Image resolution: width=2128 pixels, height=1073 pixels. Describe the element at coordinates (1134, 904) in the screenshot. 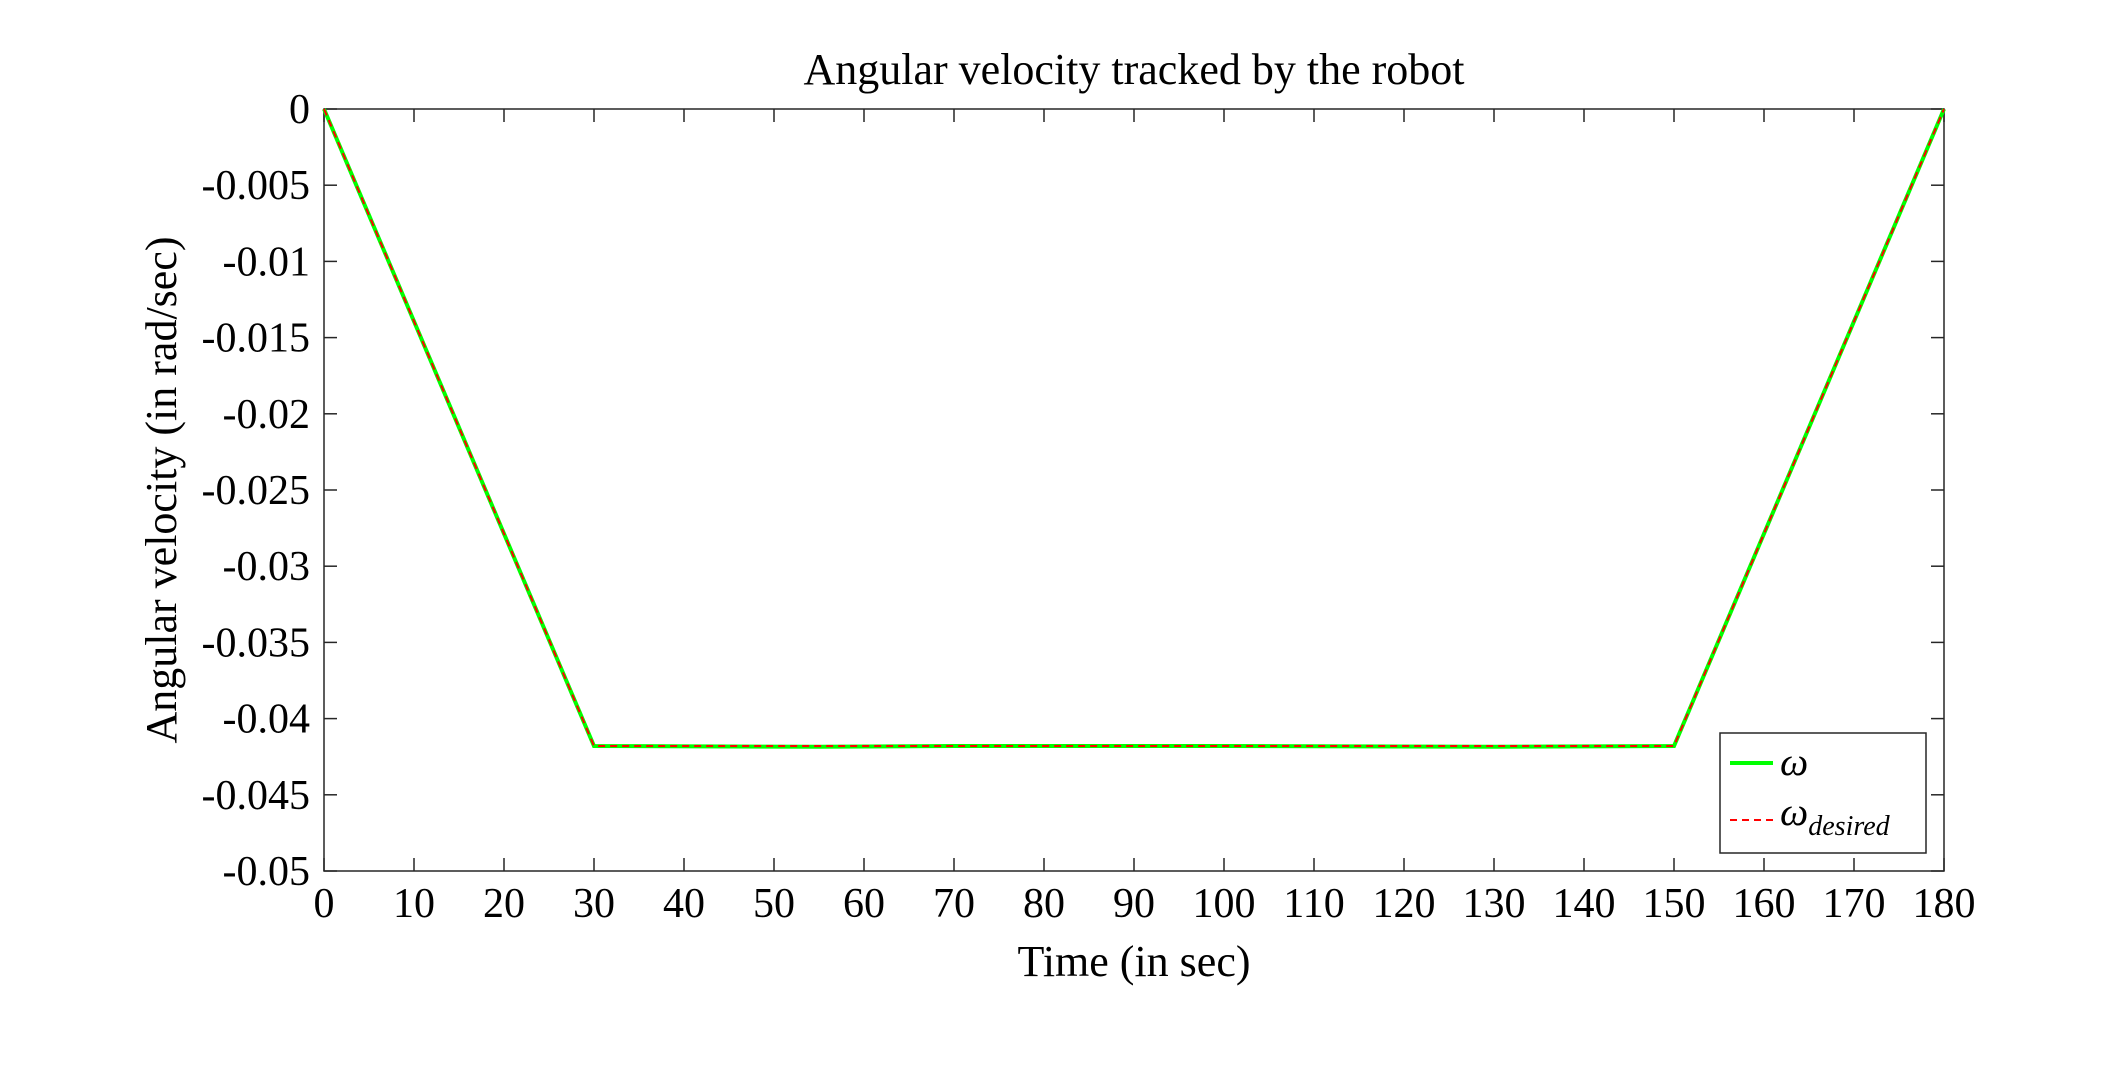

I see `x-tick-label: 90` at that location.